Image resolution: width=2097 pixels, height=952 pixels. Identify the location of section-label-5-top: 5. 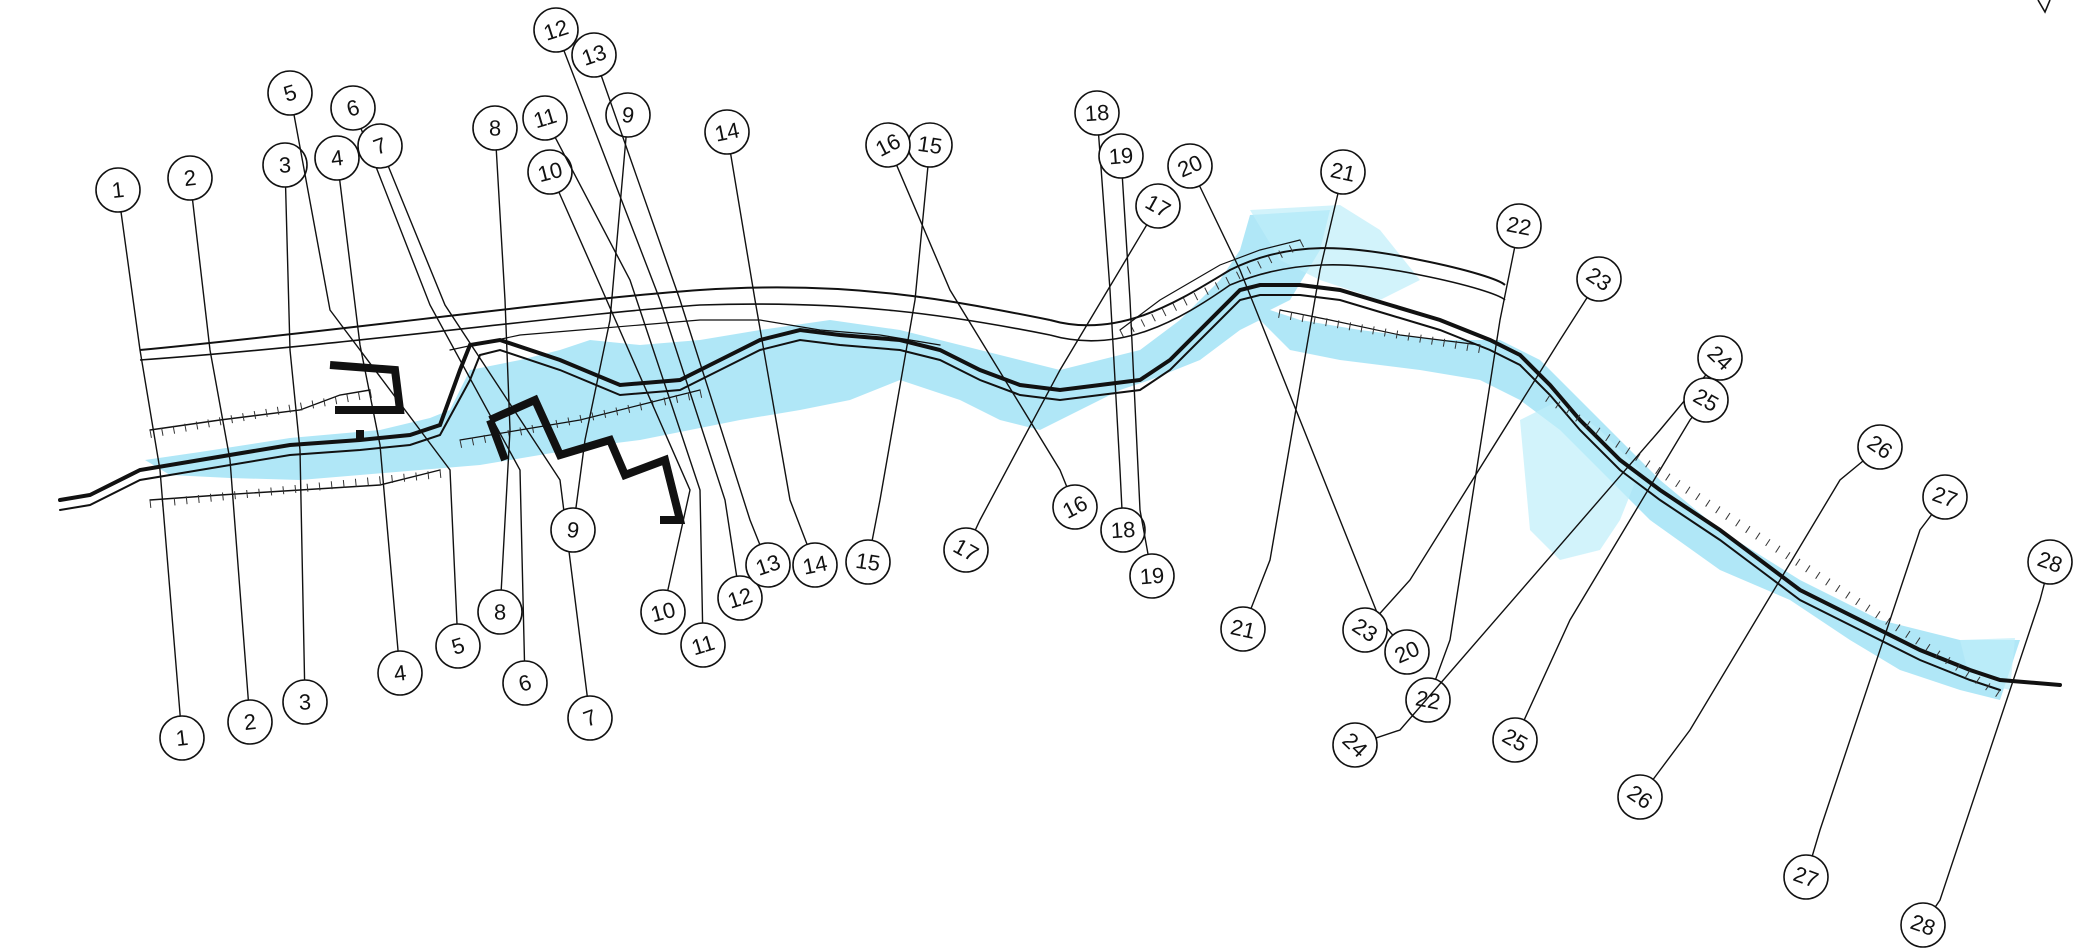
(290, 93).